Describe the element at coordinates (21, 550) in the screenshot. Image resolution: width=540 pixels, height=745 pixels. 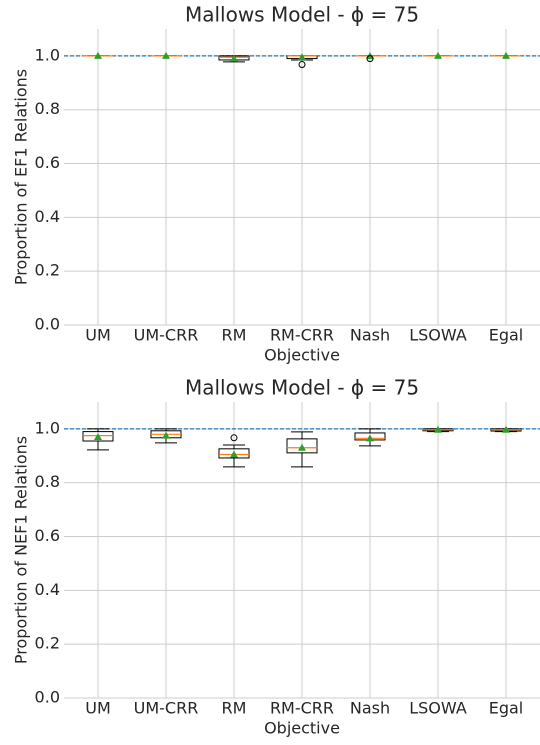
I see `y-axis-label: Proportion of NEF1 Relations` at that location.